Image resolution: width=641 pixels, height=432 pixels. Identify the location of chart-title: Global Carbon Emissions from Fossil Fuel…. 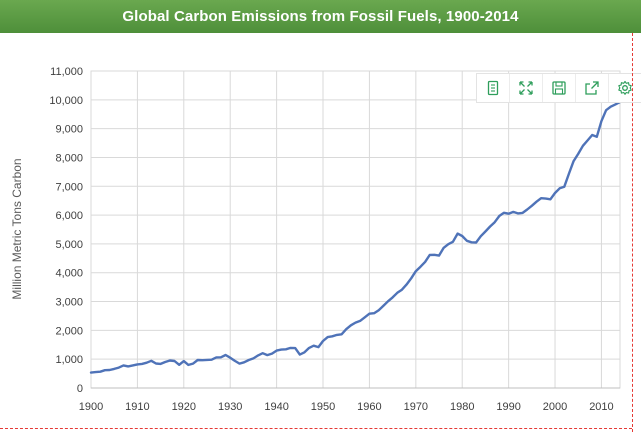
(320, 16).